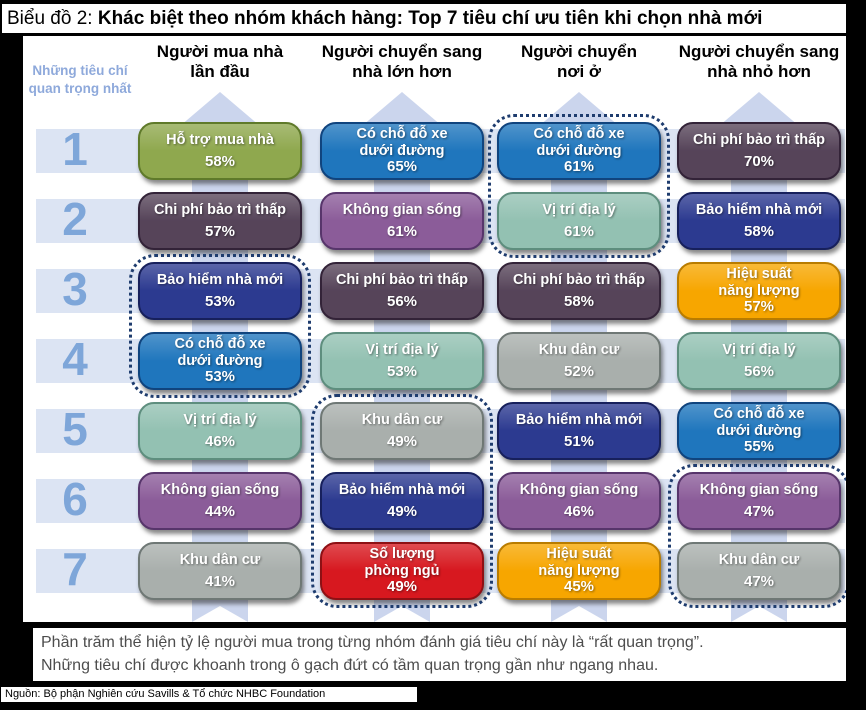 This screenshot has width=866, height=710. I want to click on criteria-box: Số lượng phòng ngủ 49%, so click(402, 571).